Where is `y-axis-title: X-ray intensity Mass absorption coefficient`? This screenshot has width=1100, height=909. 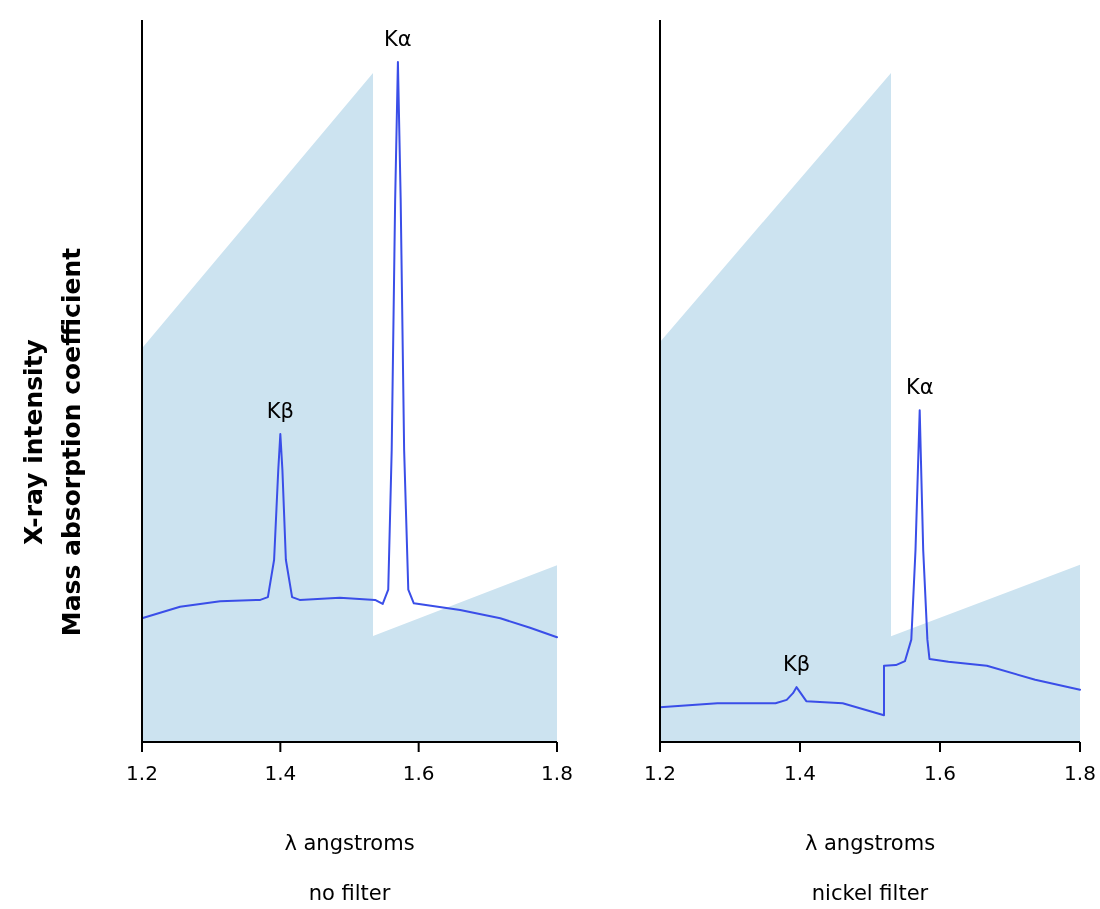 y-axis-title: X-ray intensity Mass absorption coefficient is located at coordinates (52, 442).